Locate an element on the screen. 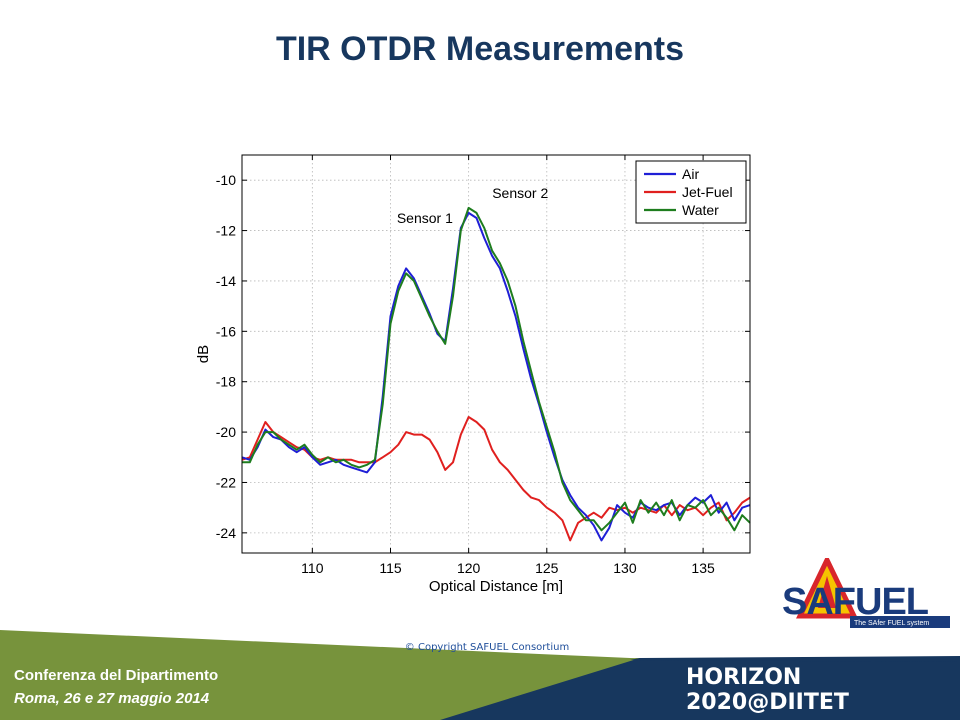  logo-tagline-bar is located at coordinates (900, 622).